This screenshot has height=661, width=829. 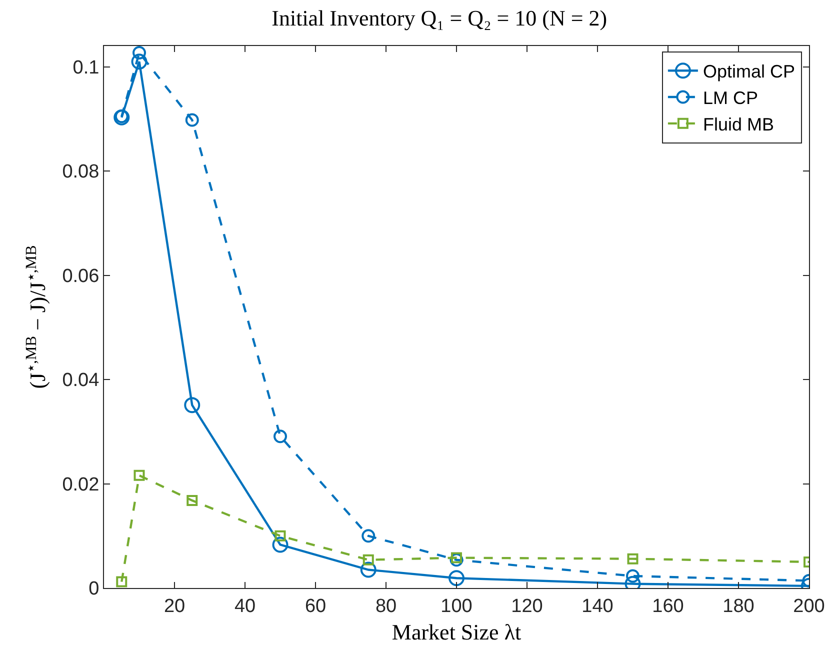 I want to click on y-tick-label: 0.1, so click(x=86, y=68).